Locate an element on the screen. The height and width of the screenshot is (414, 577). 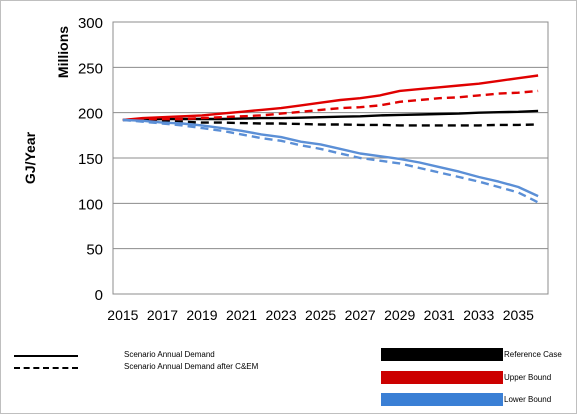
legend-dashed-line-label: Scenario Annual Demand after C&EM is located at coordinates (191, 366).